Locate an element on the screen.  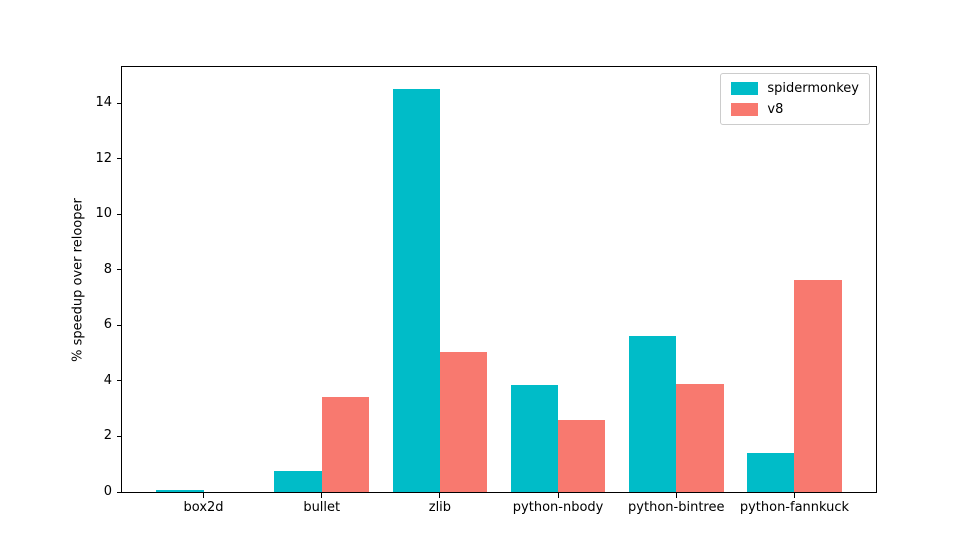
legend-label-spidermonkey: spidermonkey is located at coordinates (813, 88).